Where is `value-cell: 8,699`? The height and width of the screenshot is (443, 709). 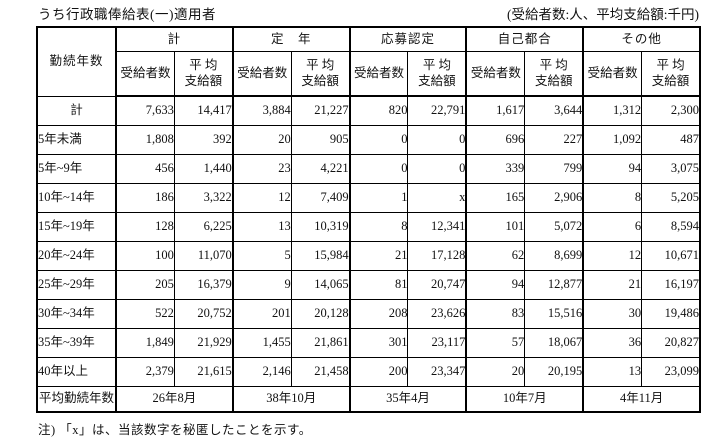
value-cell: 8,699 is located at coordinates (554, 256).